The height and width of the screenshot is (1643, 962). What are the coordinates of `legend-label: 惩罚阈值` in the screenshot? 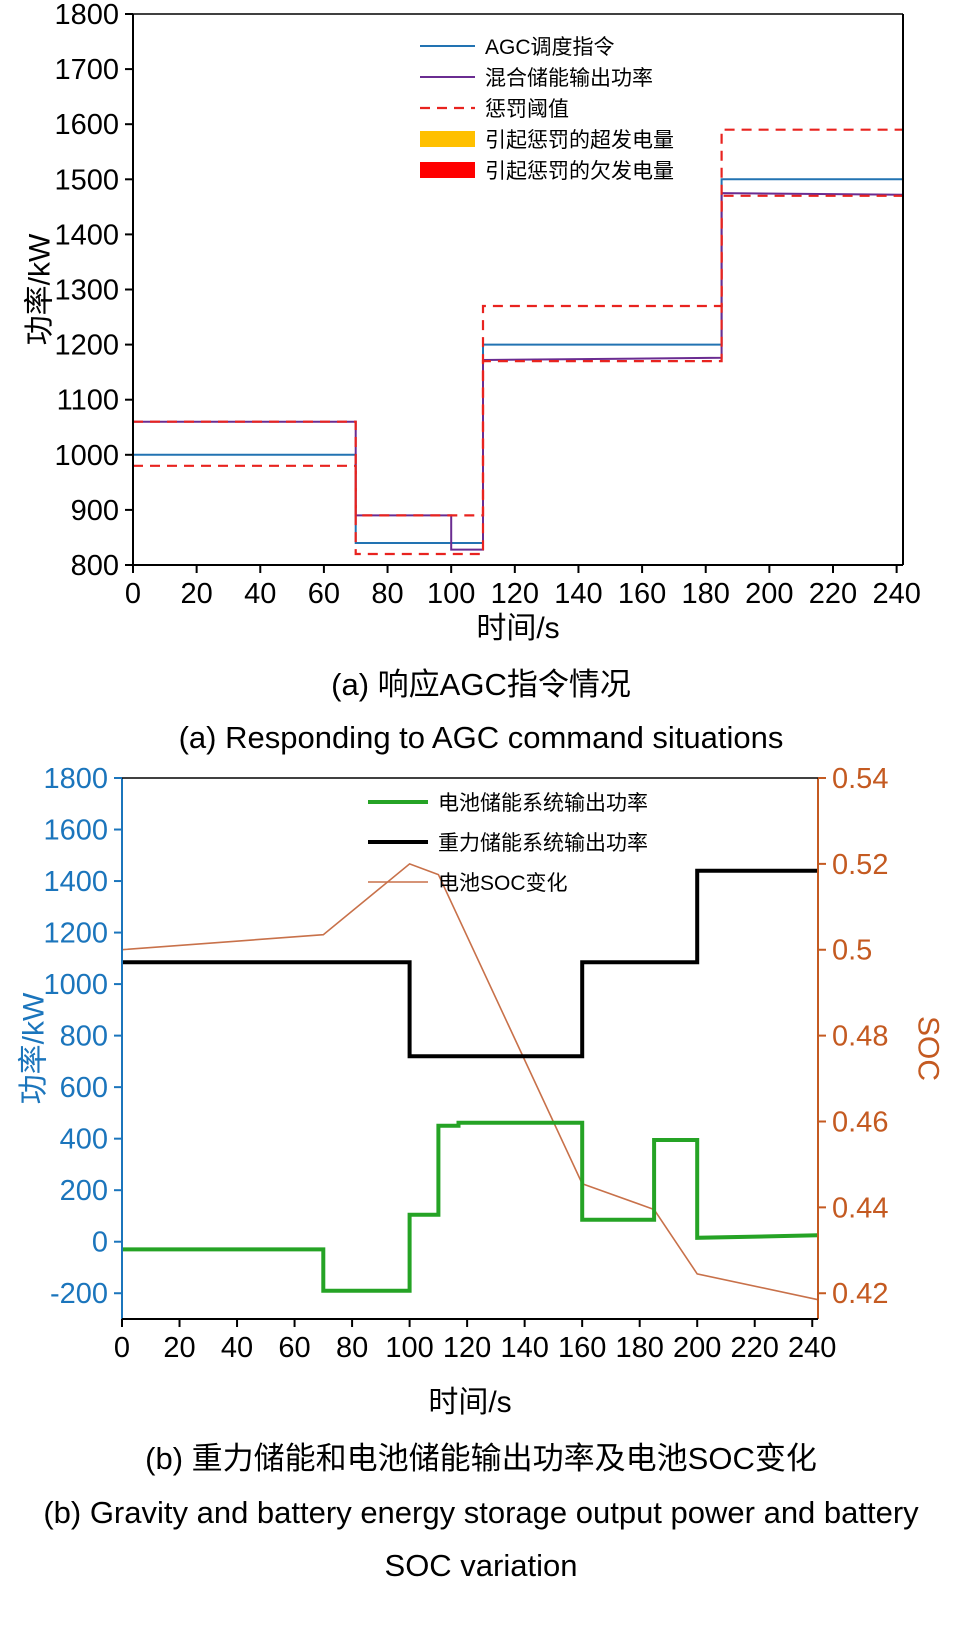 It's located at (527, 109).